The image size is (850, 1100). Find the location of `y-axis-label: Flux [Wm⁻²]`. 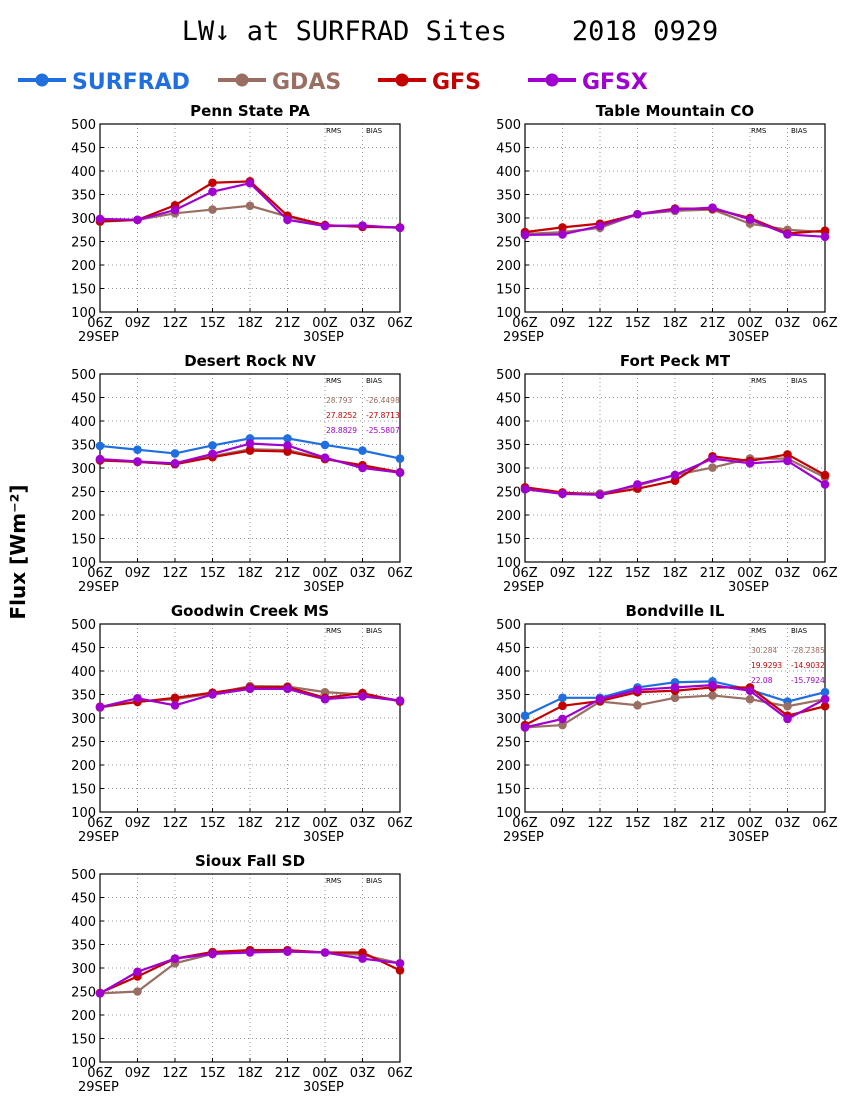

y-axis-label: Flux [Wm⁻²] is located at coordinates (18, 551).